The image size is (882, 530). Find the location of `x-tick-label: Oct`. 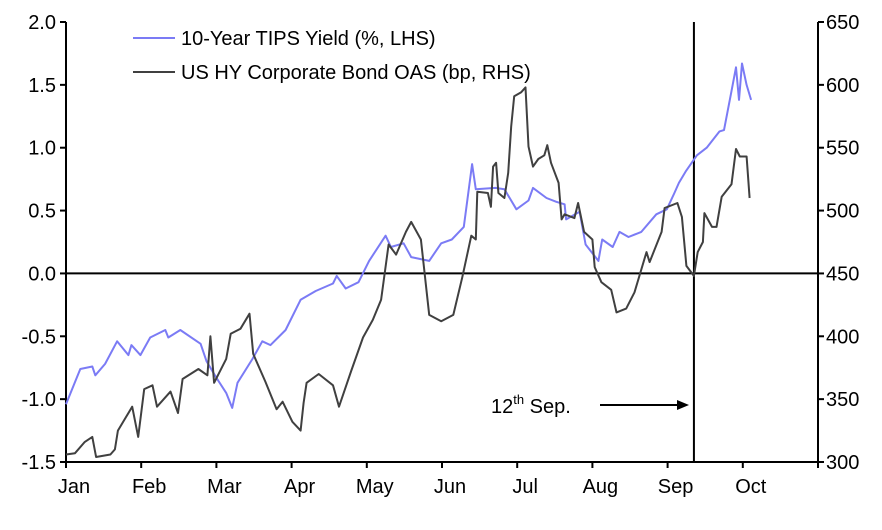

x-tick-label: Oct is located at coordinates (751, 487).